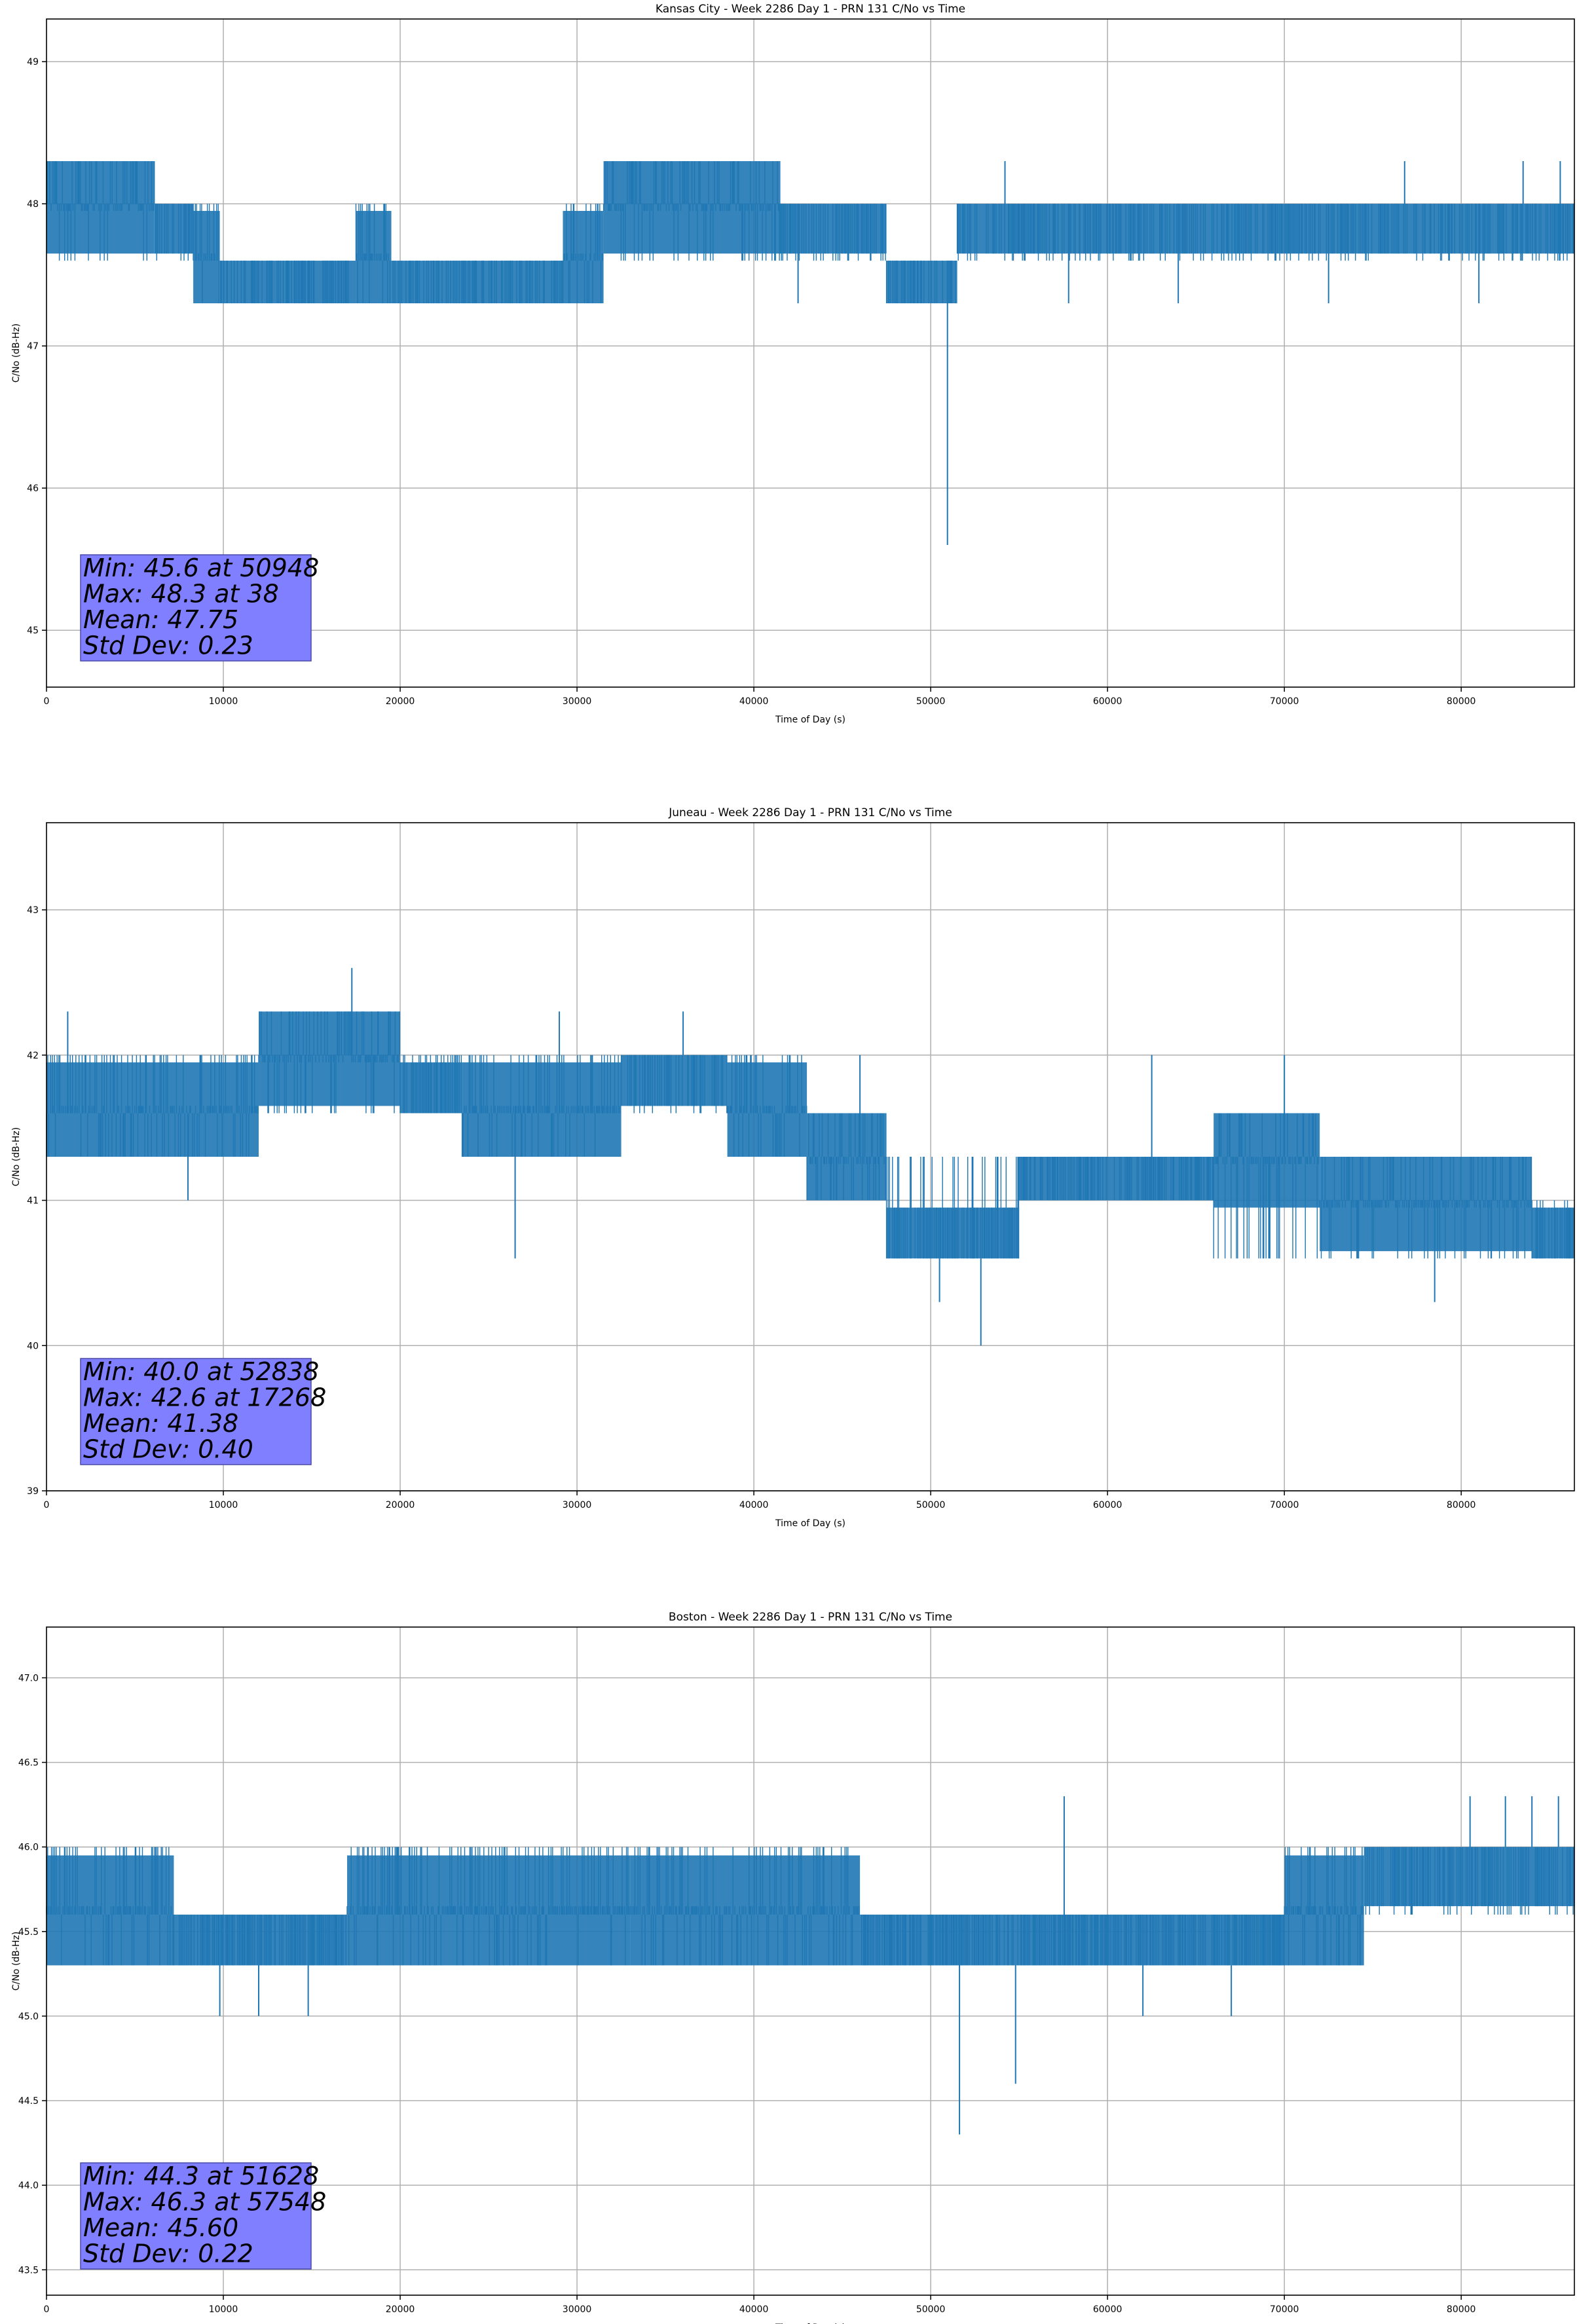 Image resolution: width=1577 pixels, height=2324 pixels. What do you see at coordinates (28, 2186) in the screenshot?
I see `y-tick-label: 44.0` at bounding box center [28, 2186].